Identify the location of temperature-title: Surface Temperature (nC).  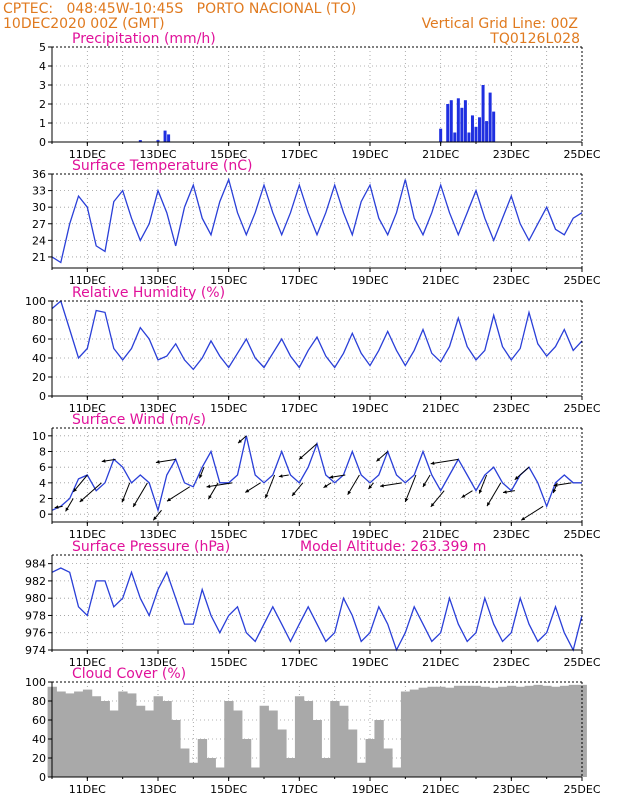
(162, 166).